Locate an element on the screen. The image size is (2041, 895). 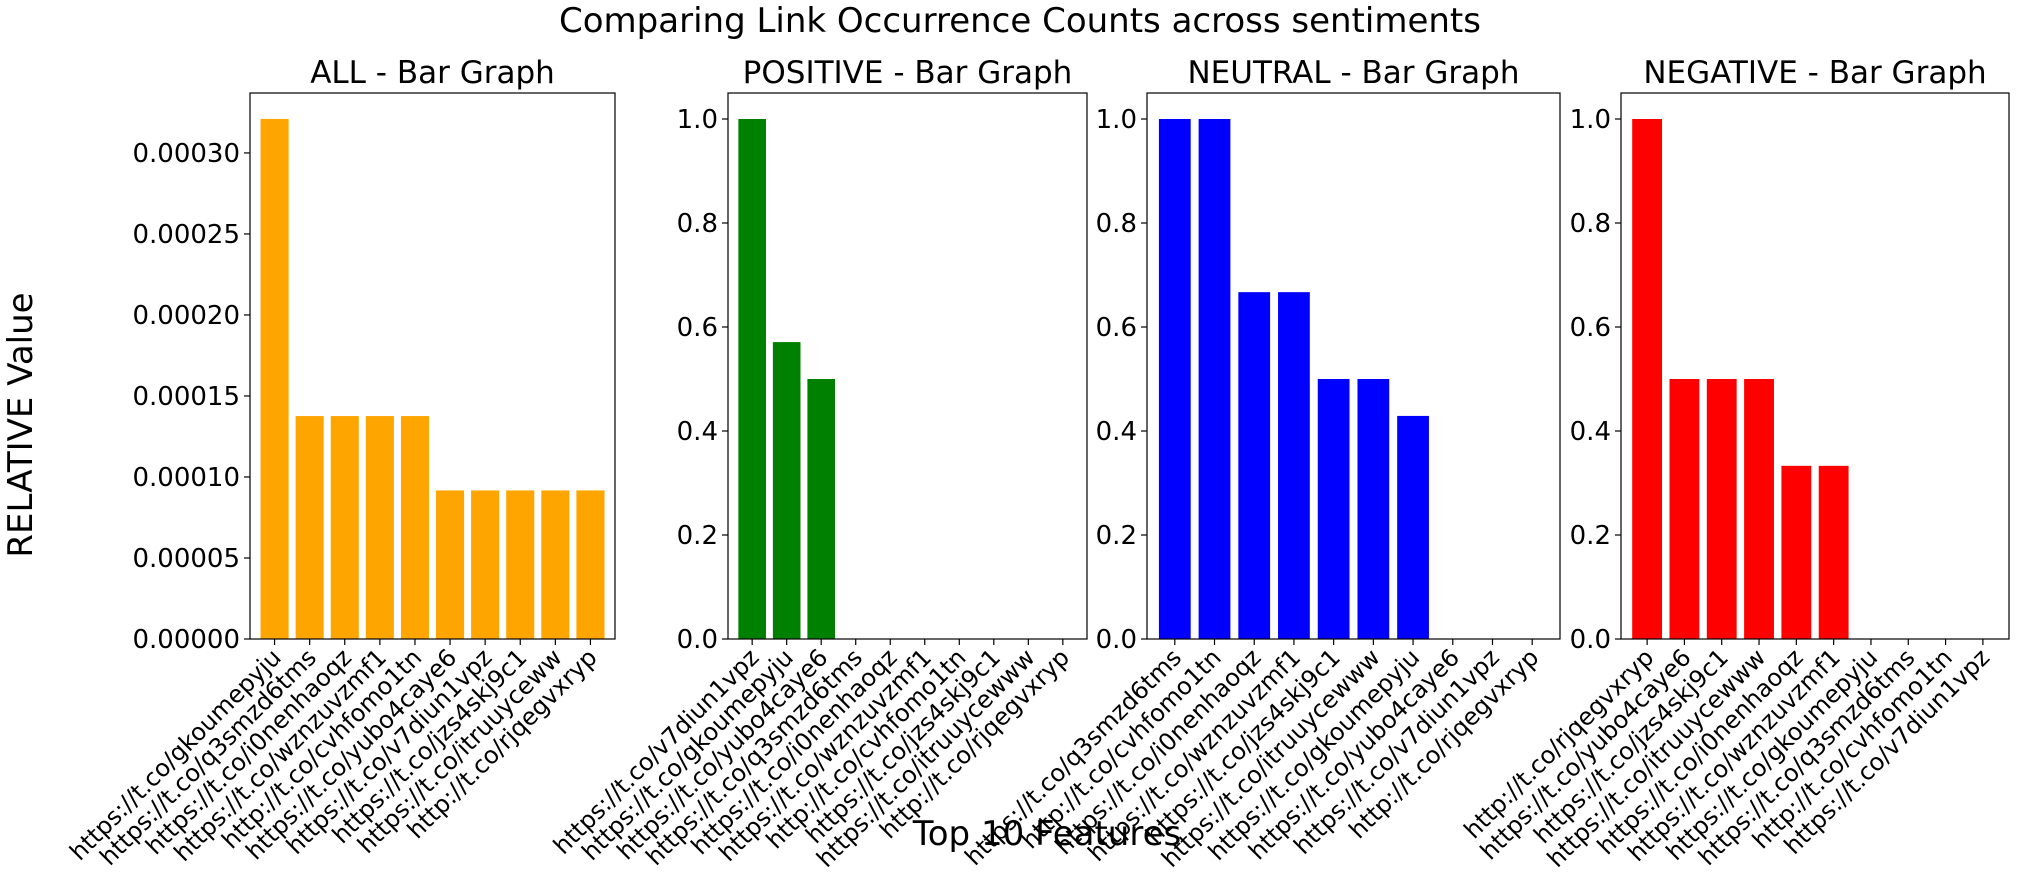
subplot-title: NEUTRAL - Bar Graph is located at coordinates (1353, 73).